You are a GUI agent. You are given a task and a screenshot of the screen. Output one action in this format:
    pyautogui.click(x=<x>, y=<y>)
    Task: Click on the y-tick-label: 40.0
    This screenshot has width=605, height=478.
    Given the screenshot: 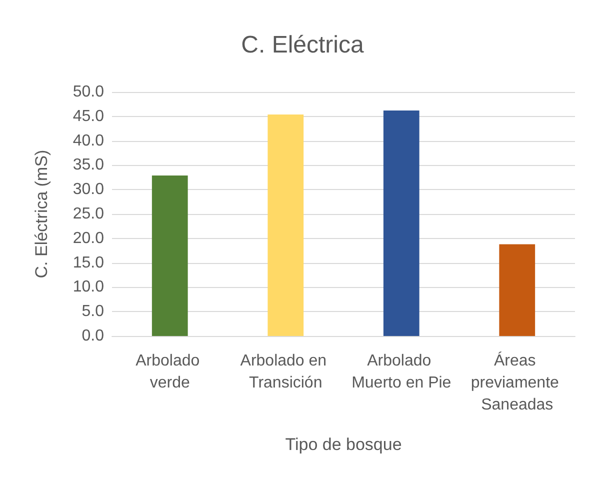 What is the action you would take?
    pyautogui.click(x=88, y=141)
    